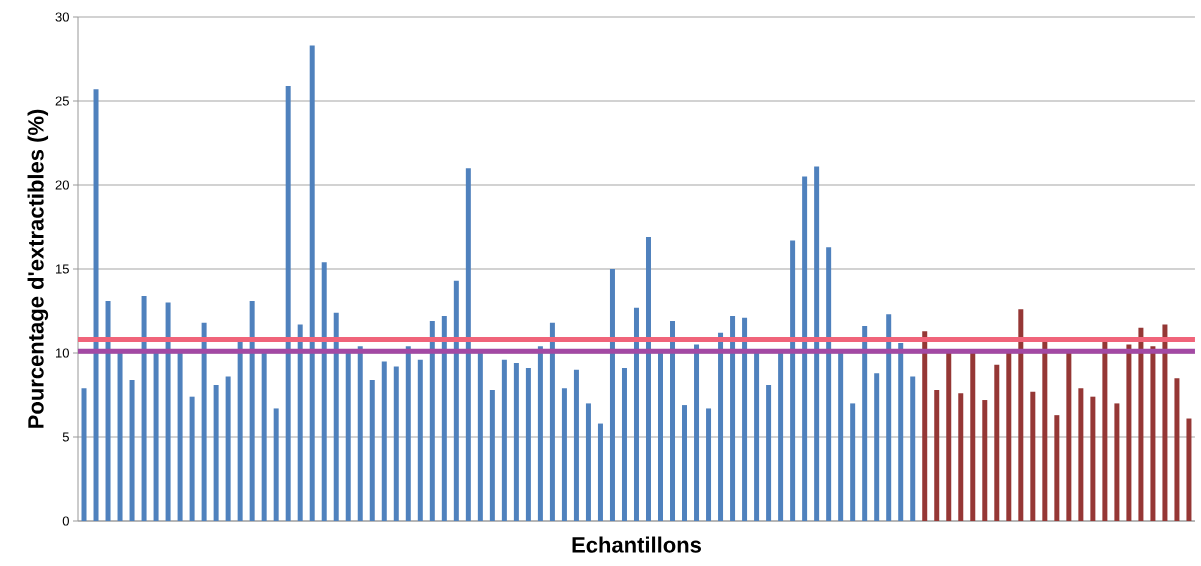 The height and width of the screenshot is (566, 1201). Describe the element at coordinates (62, 269) in the screenshot. I see `y-tick-label: 15` at that location.